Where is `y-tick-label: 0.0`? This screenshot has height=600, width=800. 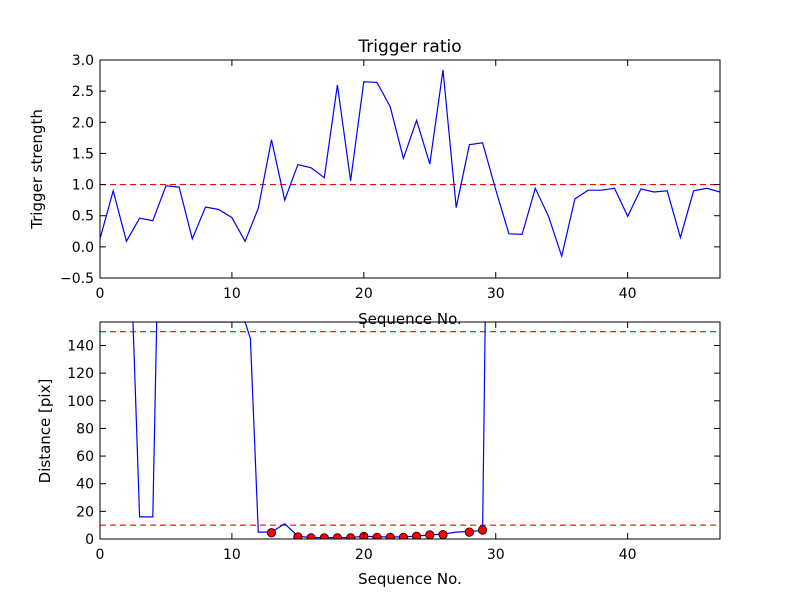 y-tick-label: 0.0 is located at coordinates (83, 248).